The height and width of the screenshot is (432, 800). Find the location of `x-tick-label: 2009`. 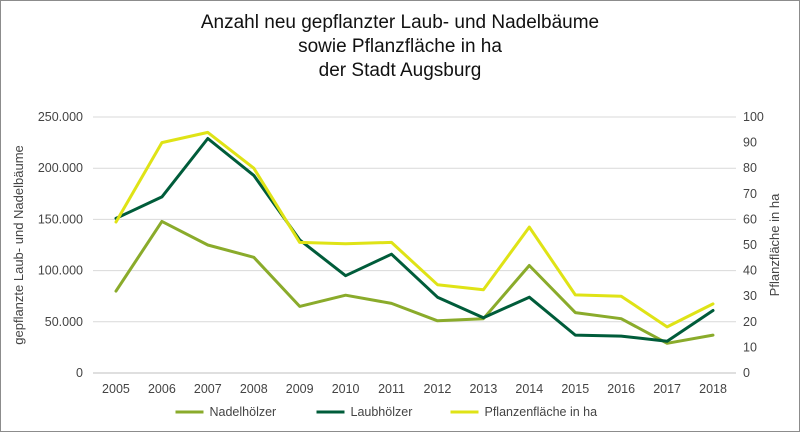

x-tick-label: 2009 is located at coordinates (300, 389).